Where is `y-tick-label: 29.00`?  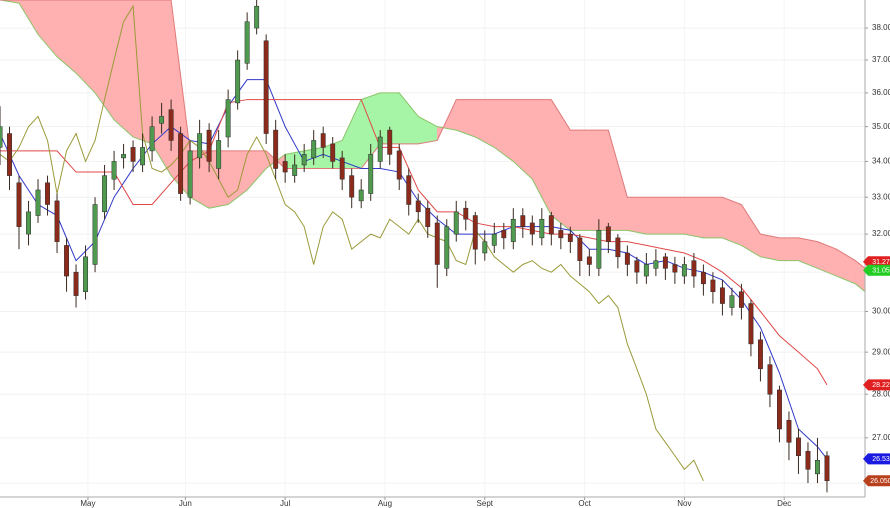
y-tick-label: 29.00 is located at coordinates (881, 351).